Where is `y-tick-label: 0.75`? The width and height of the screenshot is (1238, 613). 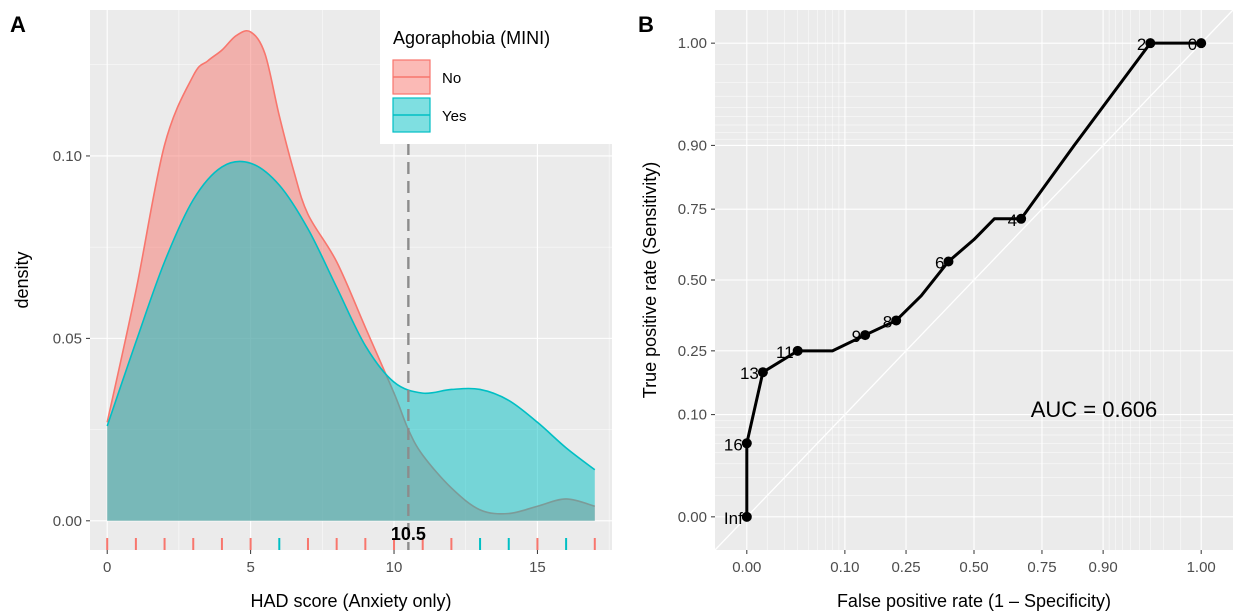 y-tick-label: 0.75 is located at coordinates (692, 209).